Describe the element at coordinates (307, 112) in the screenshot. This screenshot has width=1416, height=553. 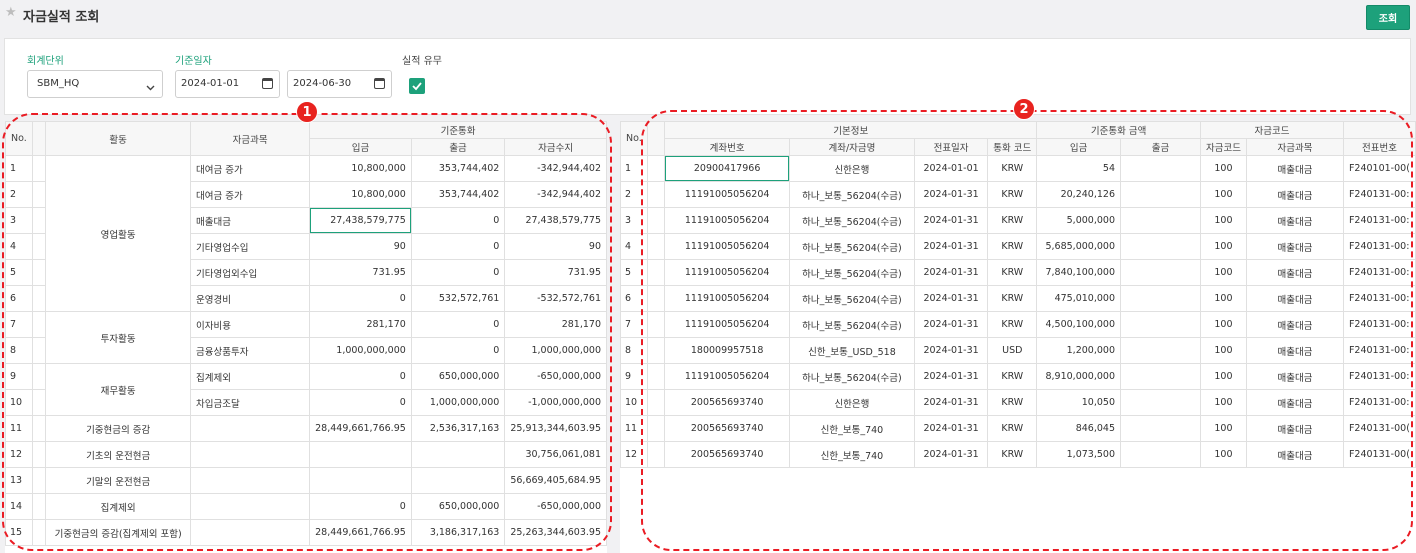
I see `annotation-badge-1: 1` at that location.